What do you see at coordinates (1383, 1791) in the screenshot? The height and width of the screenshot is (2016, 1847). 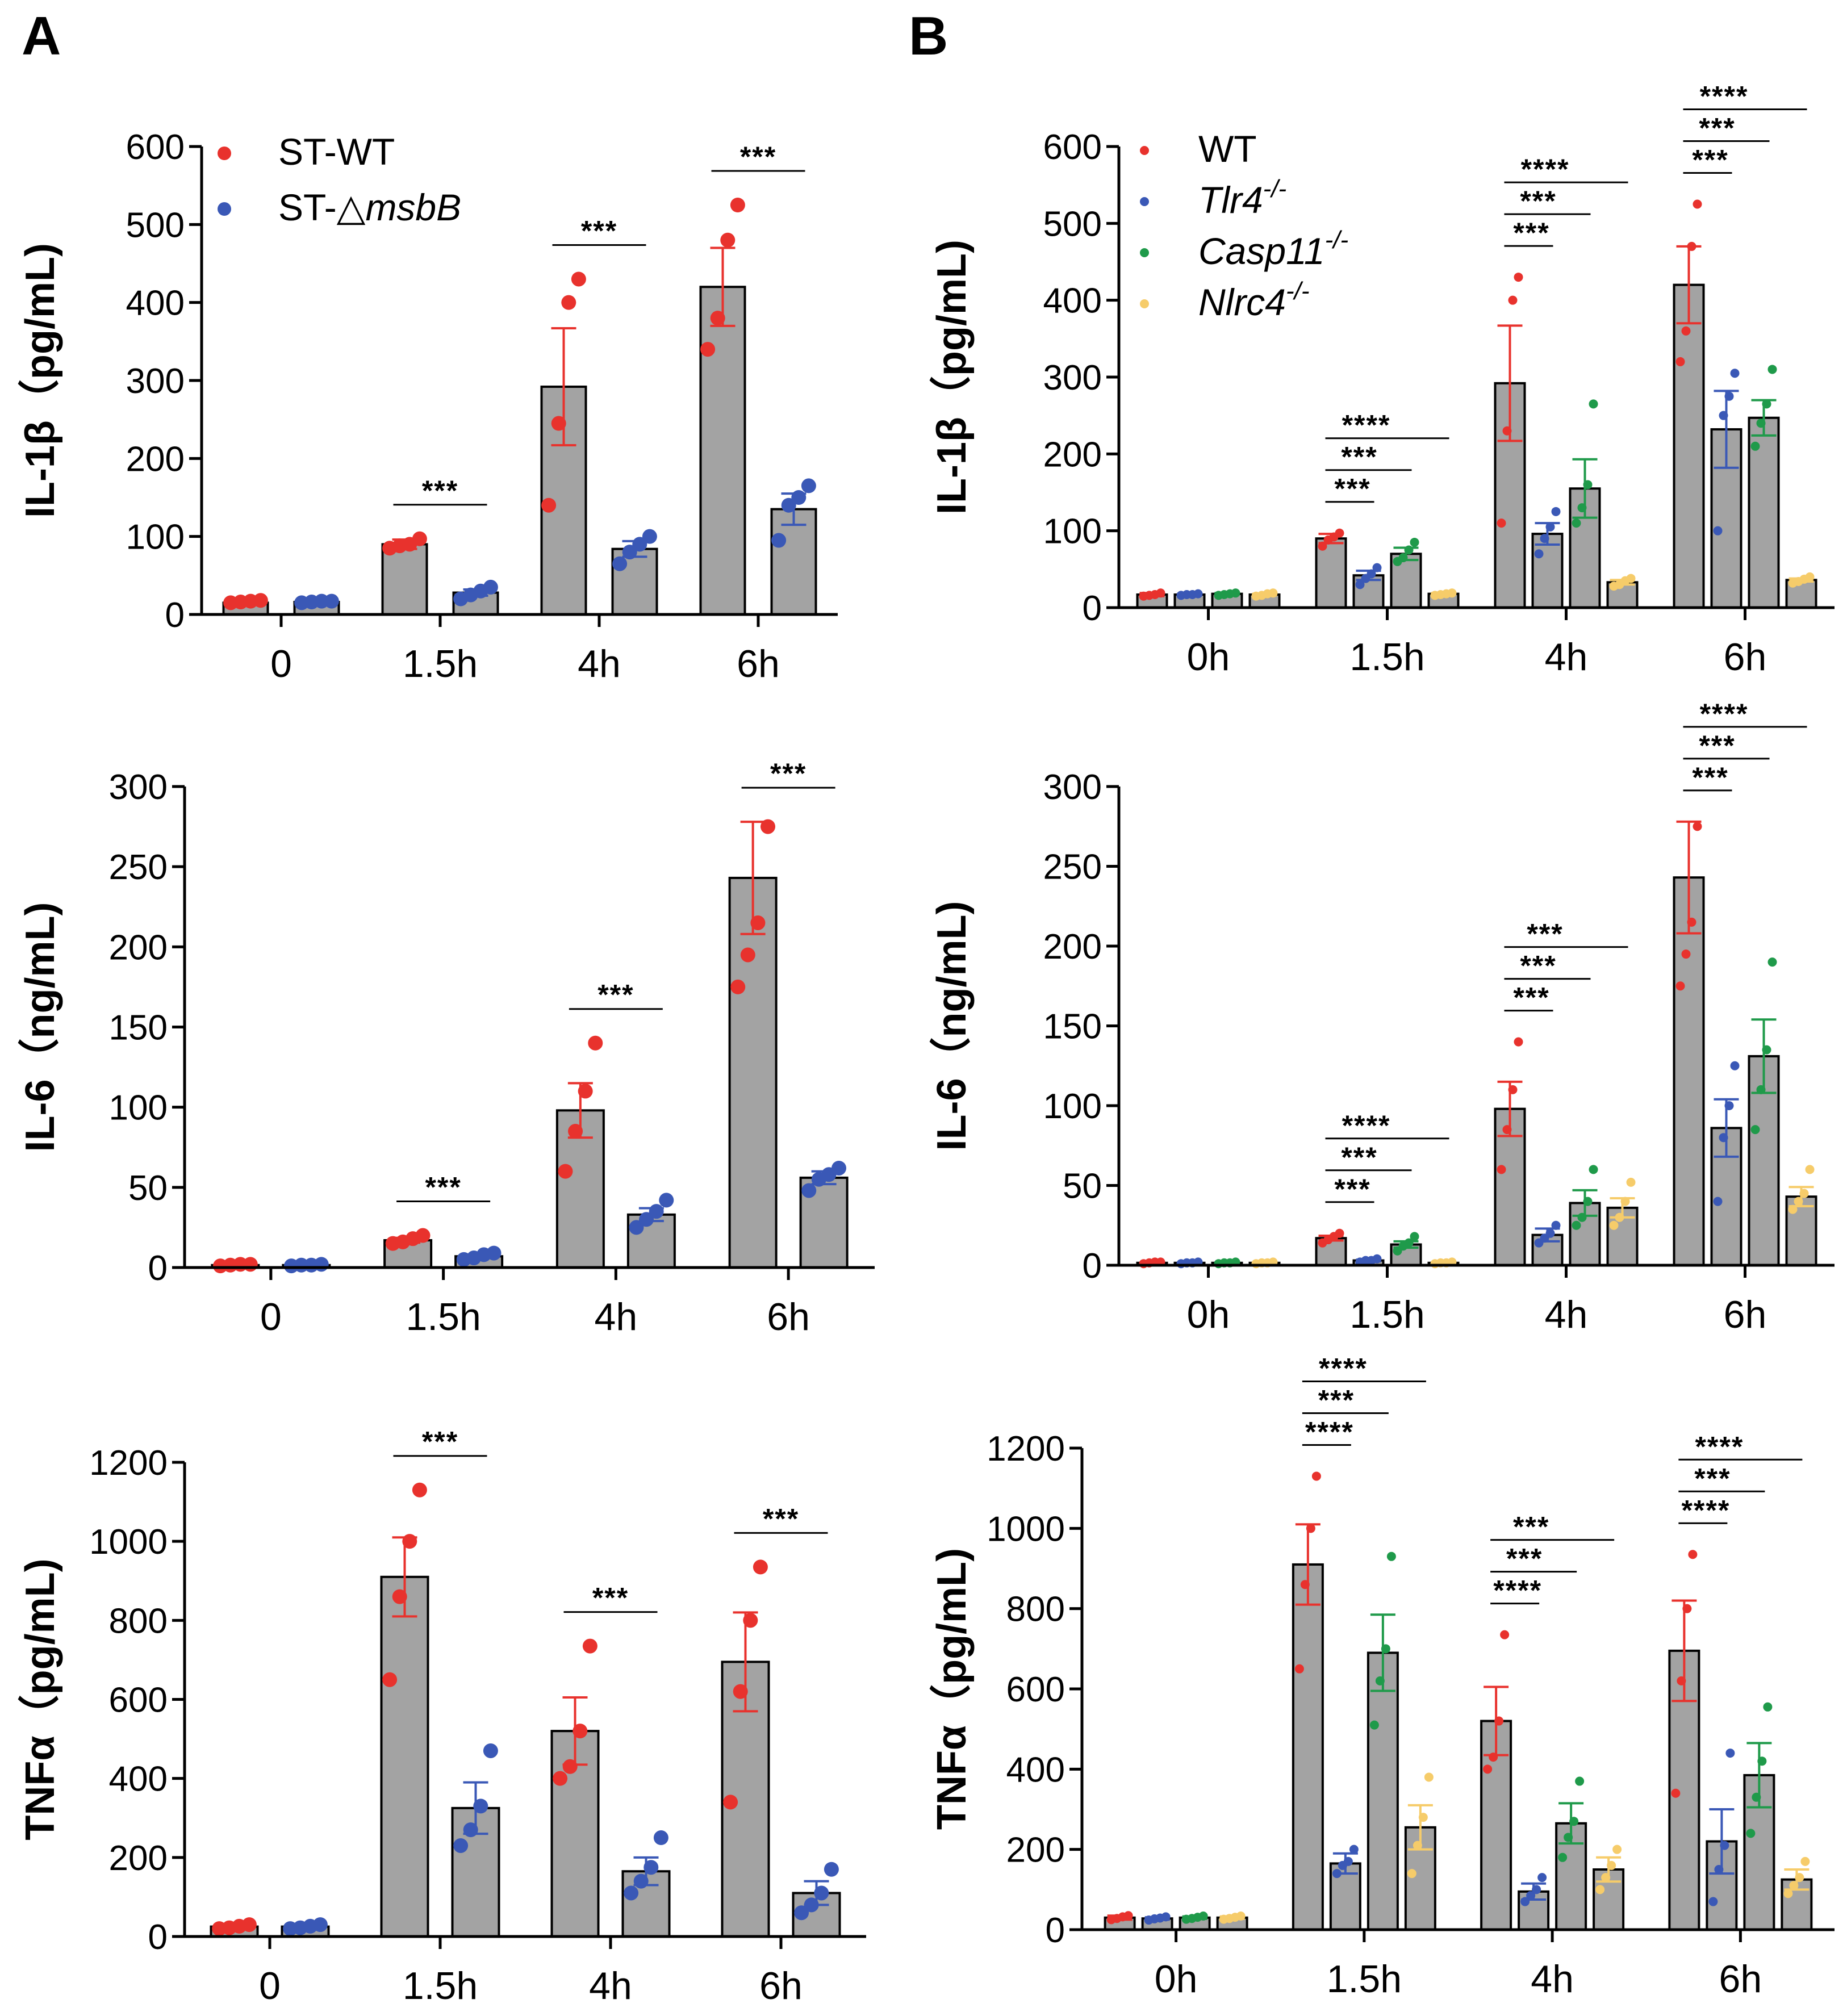 I see `bar-casp11-1.5h` at bounding box center [1383, 1791].